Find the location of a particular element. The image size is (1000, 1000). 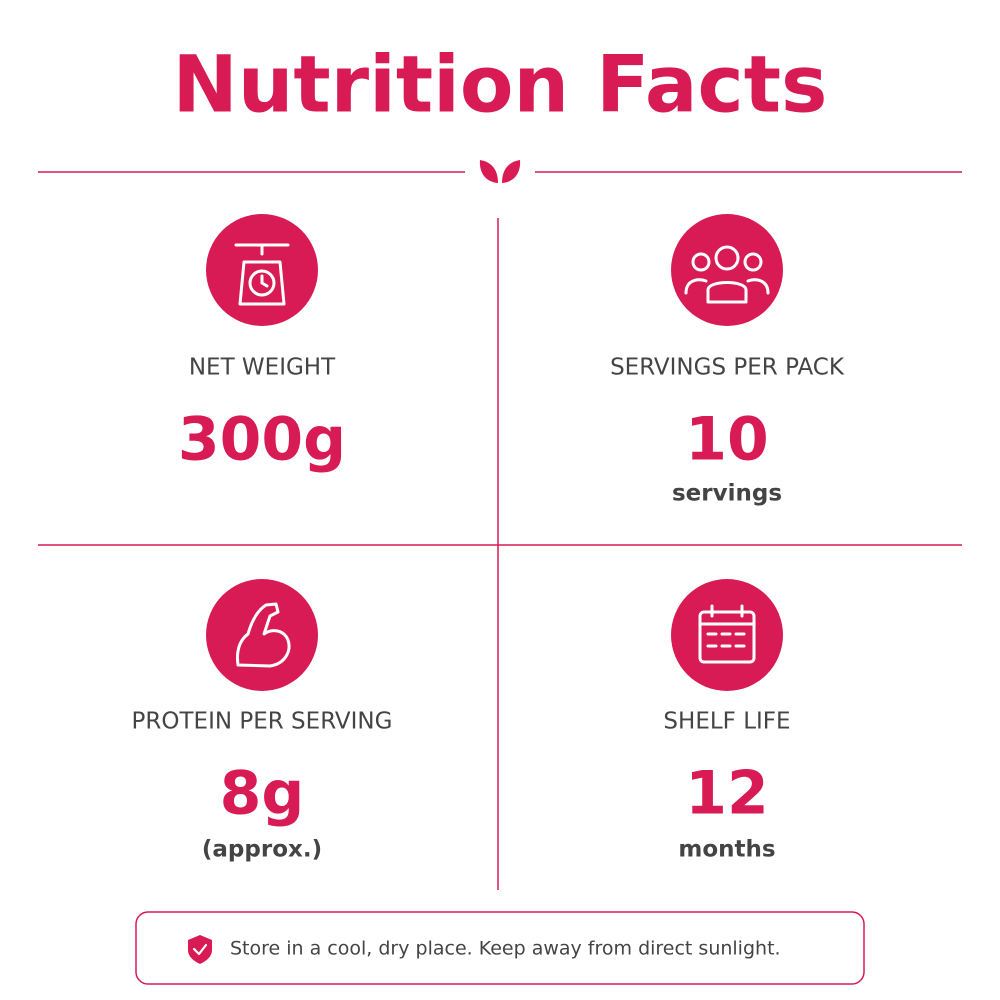

cell-value: 12 is located at coordinates (727, 794).